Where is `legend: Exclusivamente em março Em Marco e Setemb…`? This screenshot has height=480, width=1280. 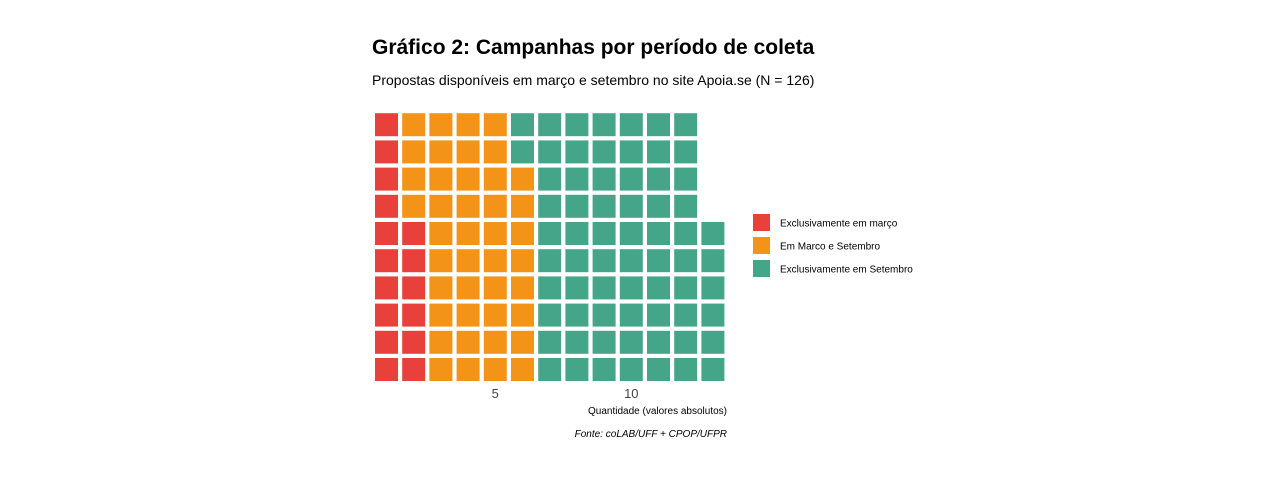
legend: Exclusivamente em março Em Marco e Setemb… is located at coordinates (833, 245).